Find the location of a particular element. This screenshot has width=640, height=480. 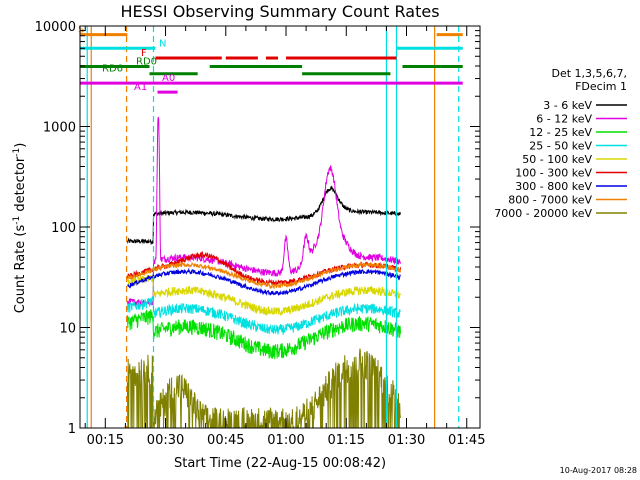

y-tick-label: 10000 is located at coordinates (55, 27).